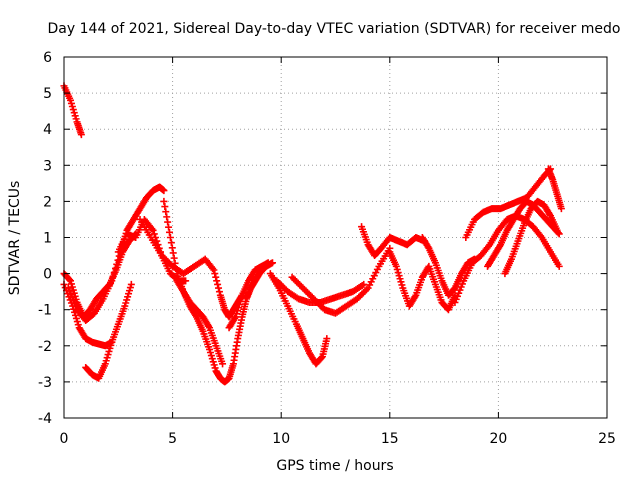  I want to click on x-tick-label: 25, so click(607, 439).